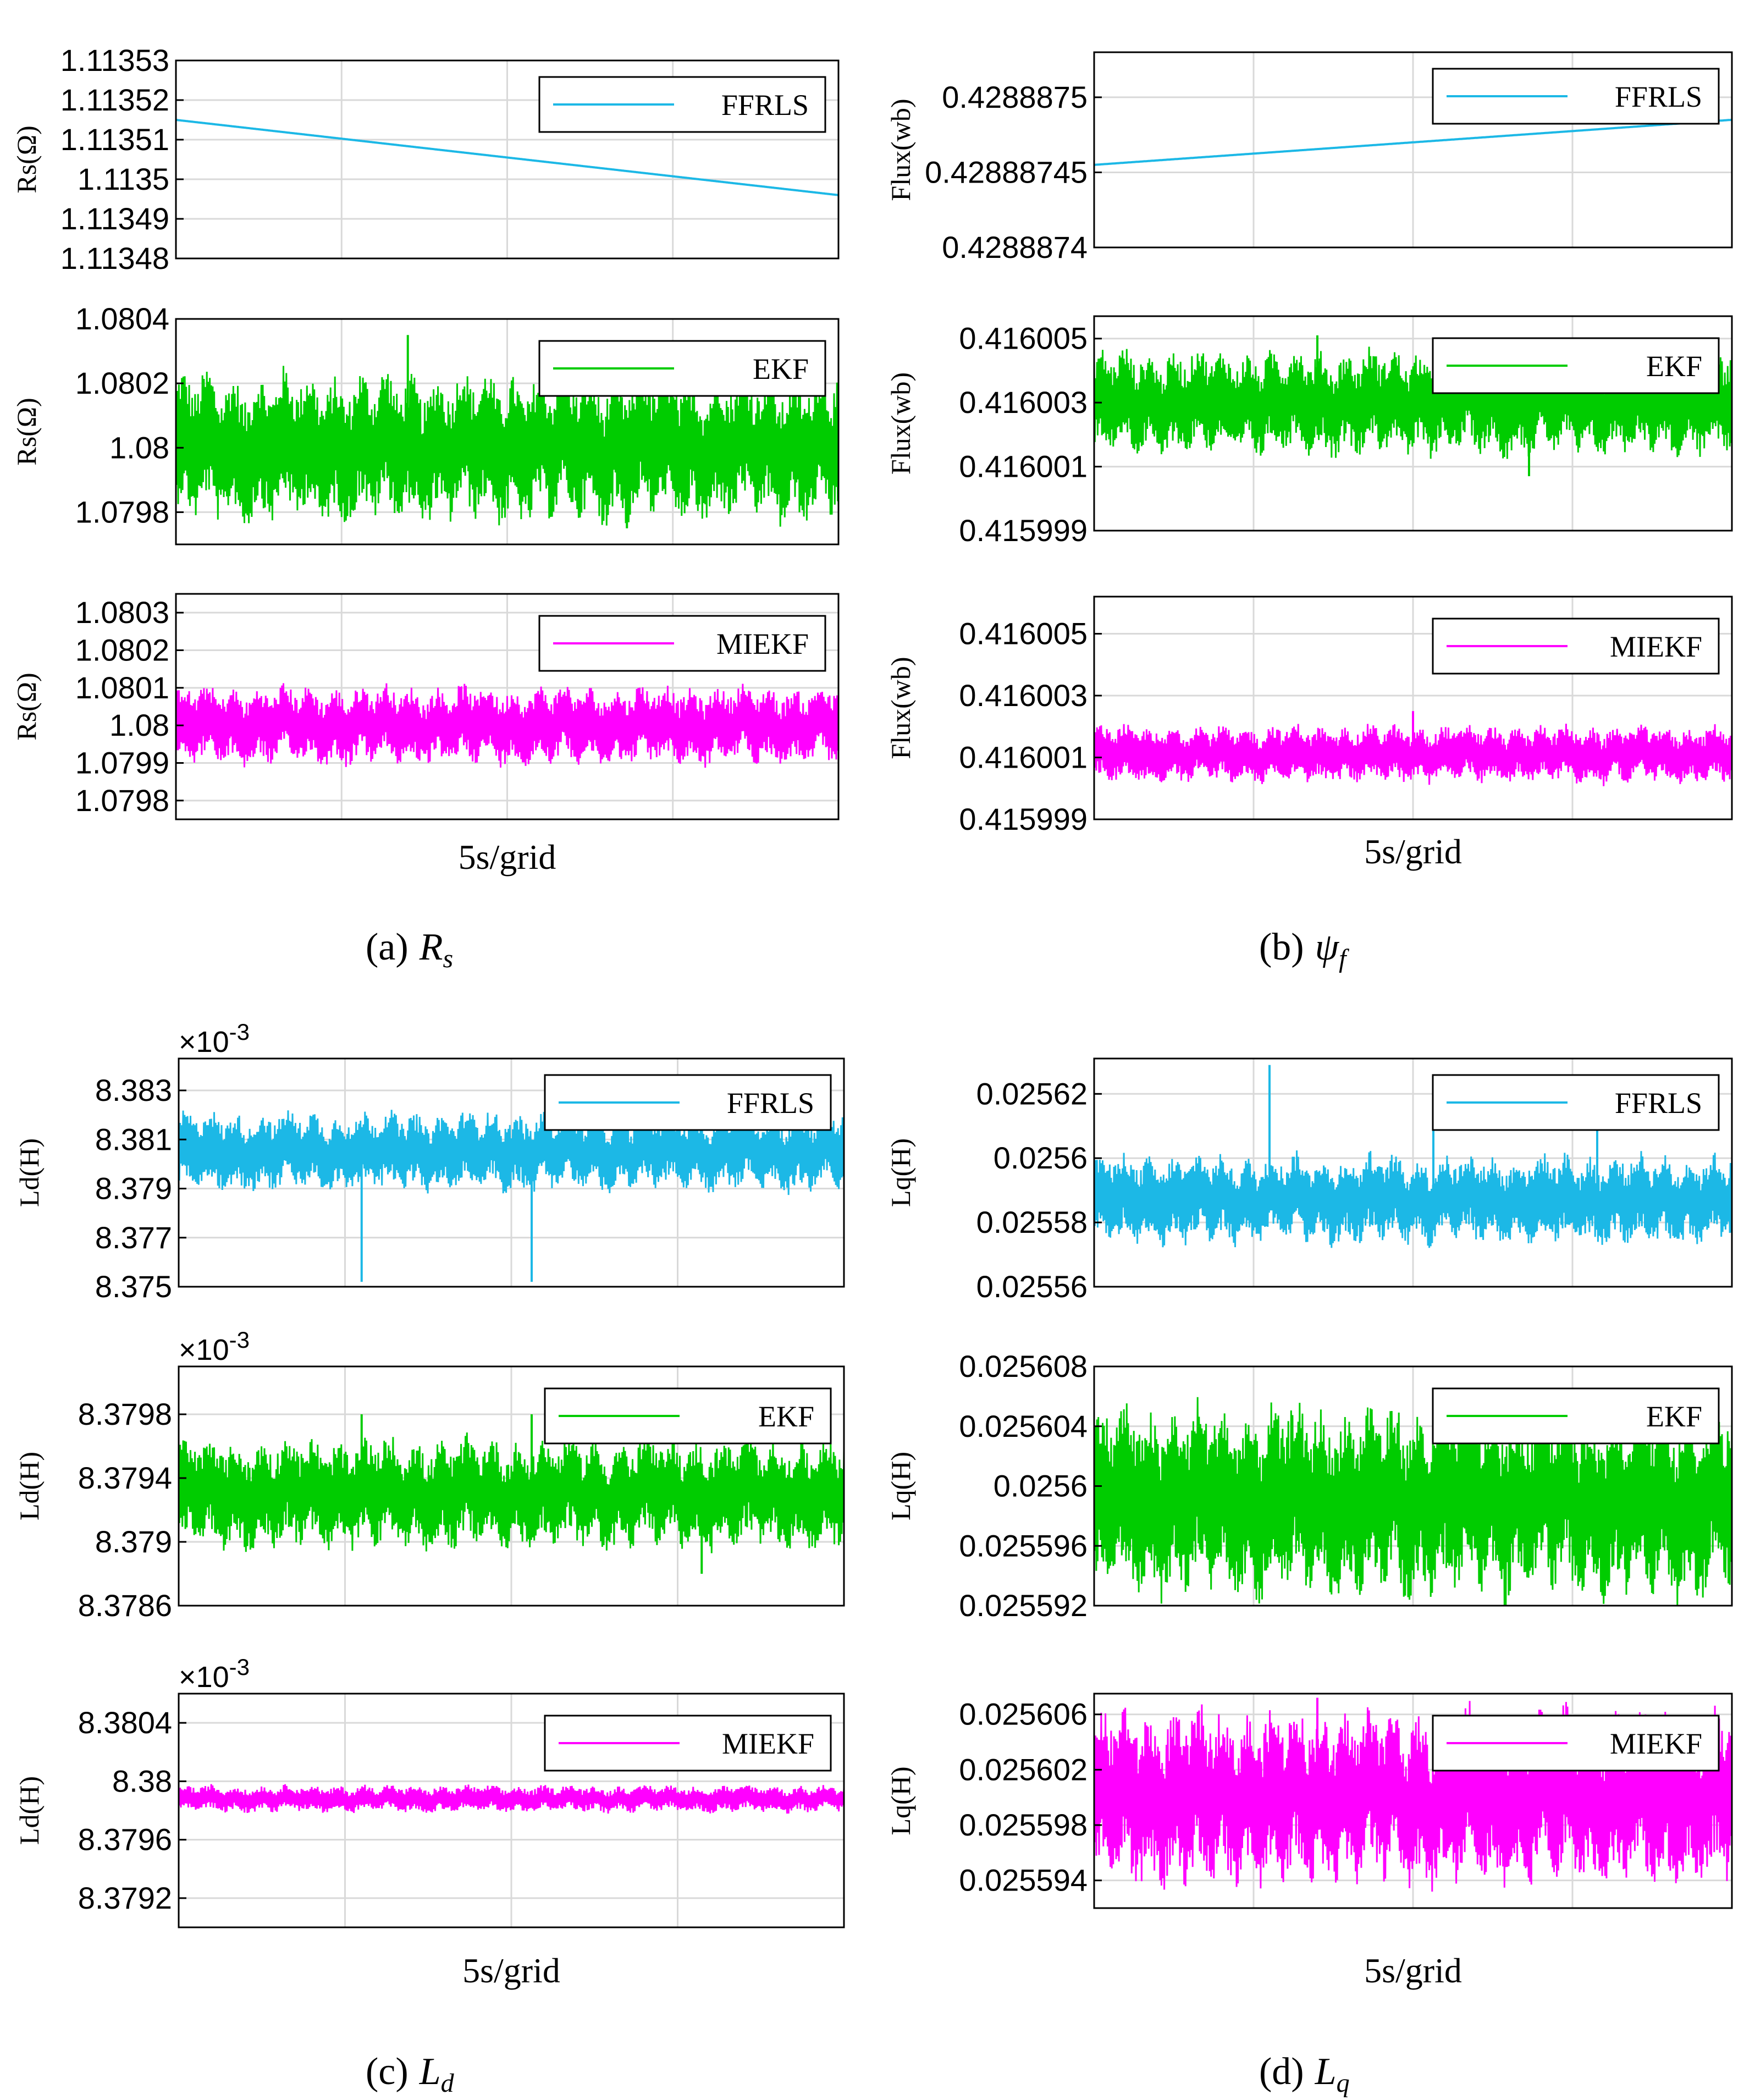 The height and width of the screenshot is (2100, 1755). I want to click on y-tick-label: 0.025604, so click(1023, 1426).